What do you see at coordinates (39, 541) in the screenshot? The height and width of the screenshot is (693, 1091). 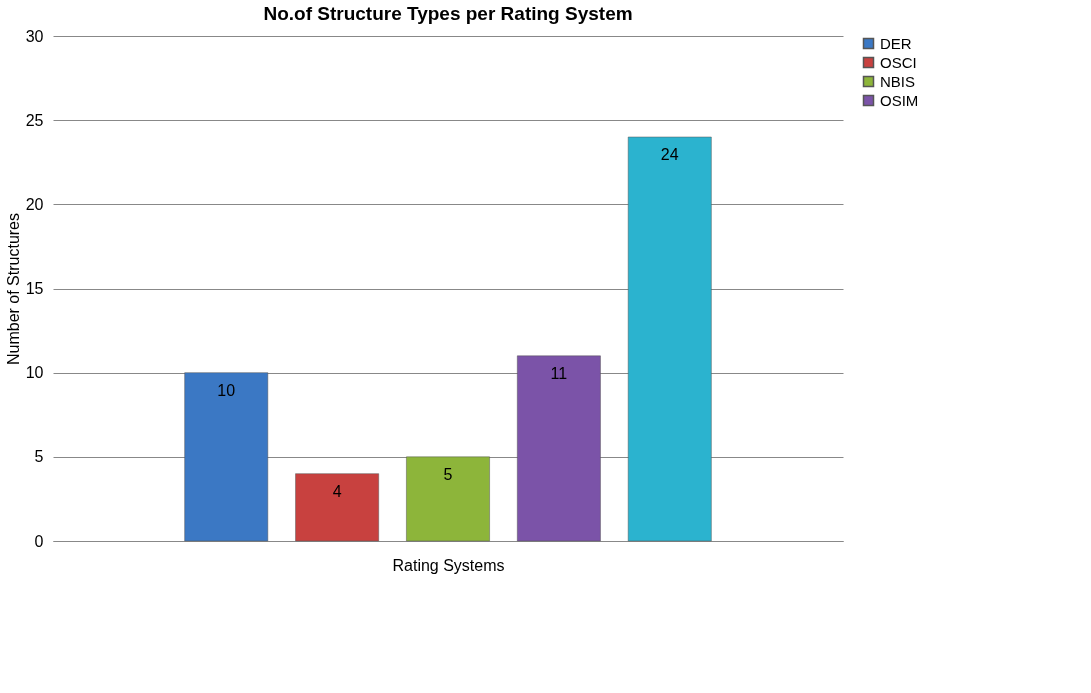 I see `y-tick-label: 0` at bounding box center [39, 541].